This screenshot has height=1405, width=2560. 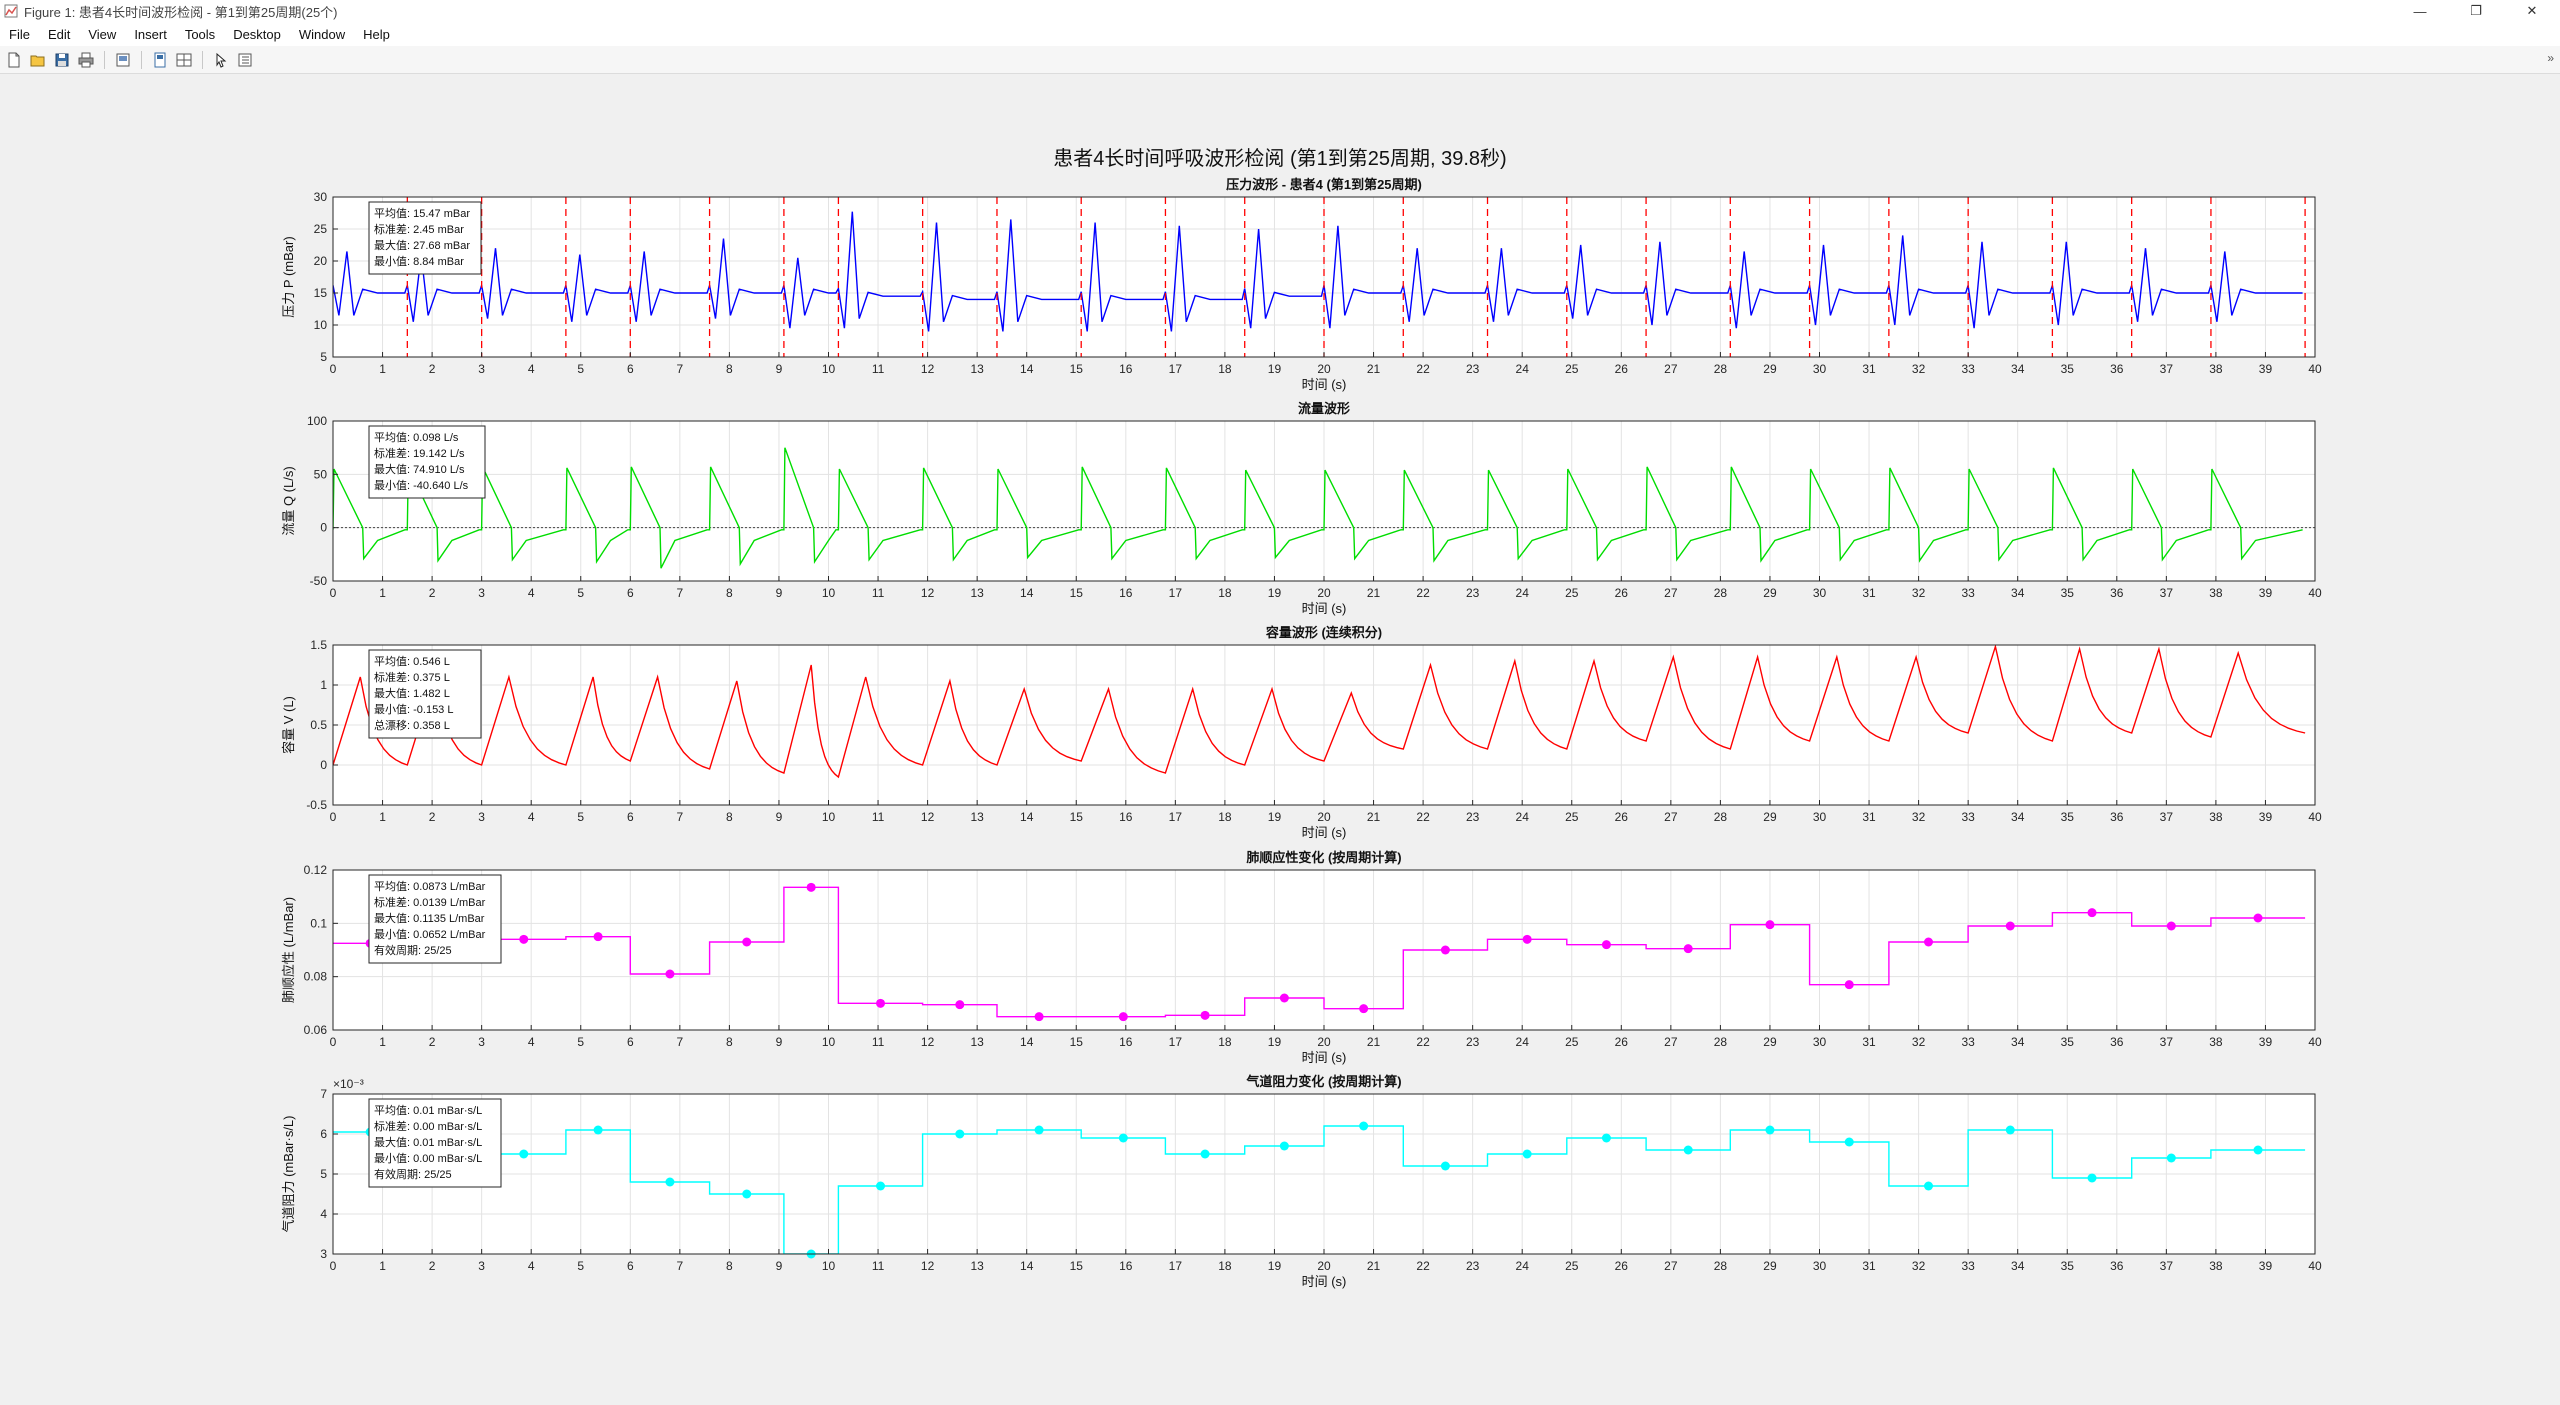 I want to click on y-tick-label: 0.08, so click(x=316, y=977).